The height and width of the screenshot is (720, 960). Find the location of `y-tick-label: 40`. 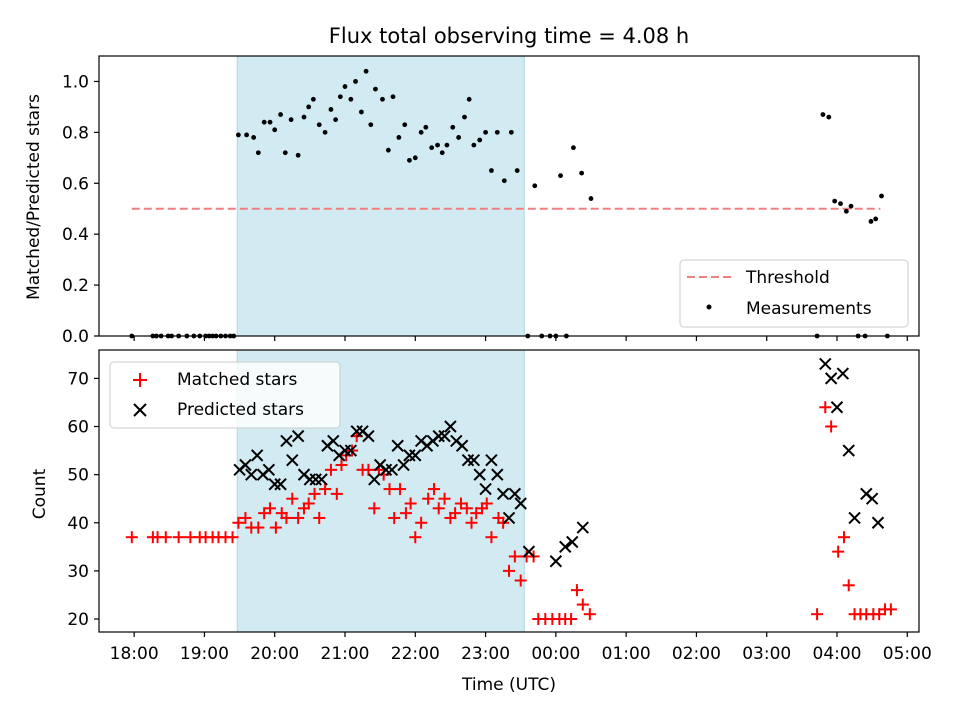

y-tick-label: 40 is located at coordinates (78, 524).